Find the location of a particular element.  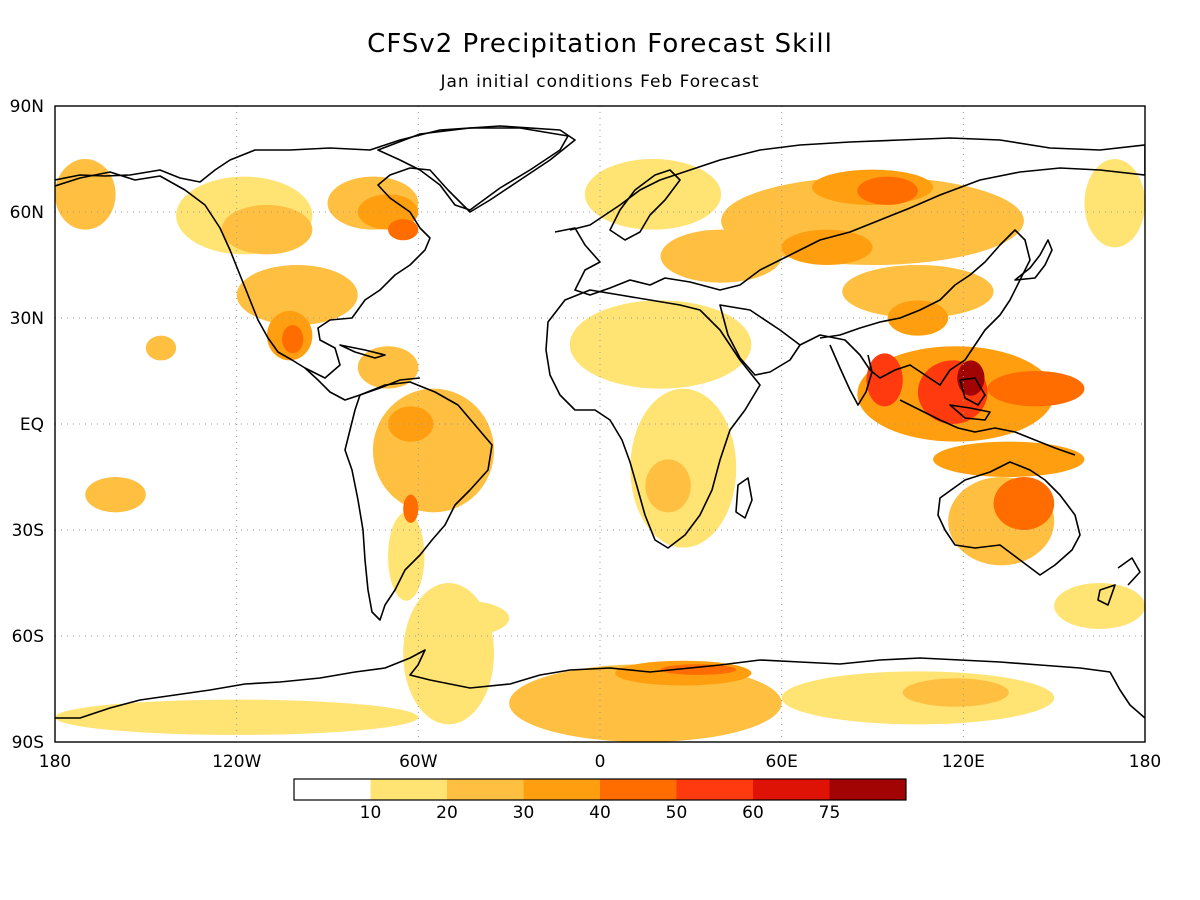

cuba-coastline is located at coordinates (362, 351).